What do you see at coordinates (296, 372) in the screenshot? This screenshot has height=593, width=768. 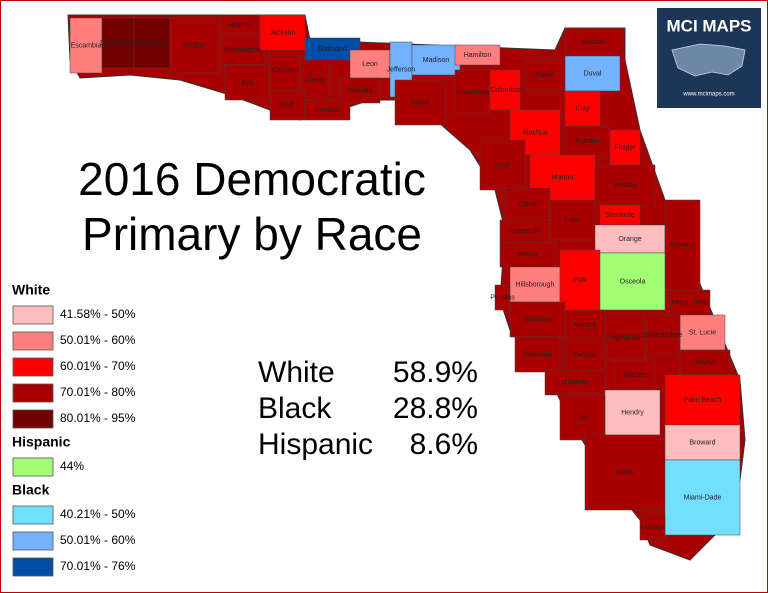 I see `stat-name: White` at bounding box center [296, 372].